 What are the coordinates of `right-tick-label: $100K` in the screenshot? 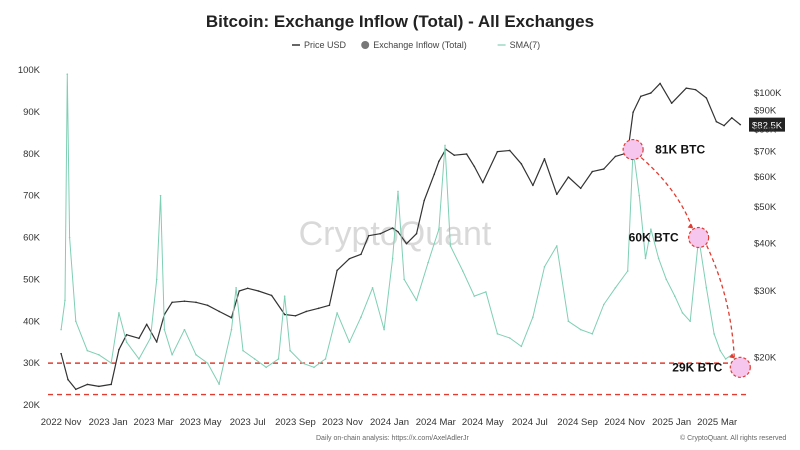 It's located at (768, 93).